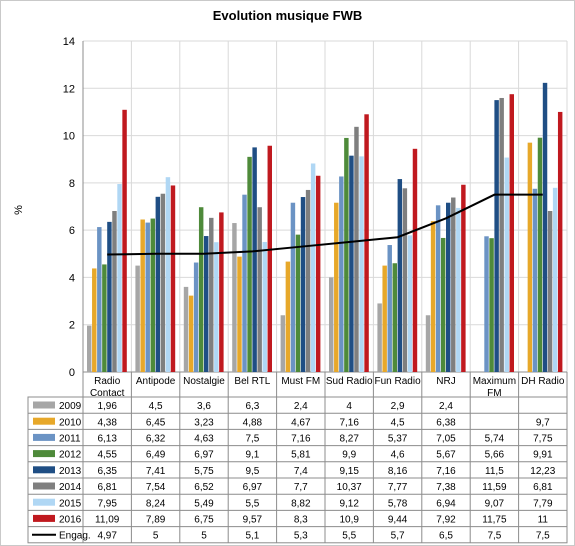 The image size is (575, 546). I want to click on legend-key-2011, so click(44, 437).